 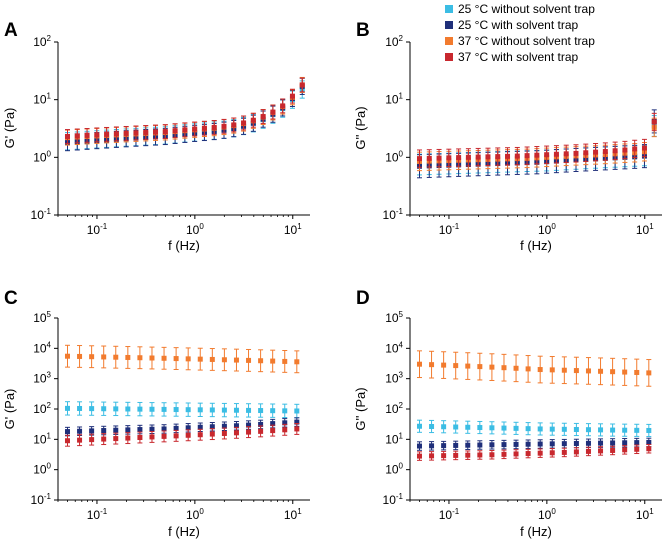 I want to click on tick-group: 10⁻¹ 10⁰ 10¹ 10⁻¹ 10⁰ 10¹ 10², so click(x=167, y=135).